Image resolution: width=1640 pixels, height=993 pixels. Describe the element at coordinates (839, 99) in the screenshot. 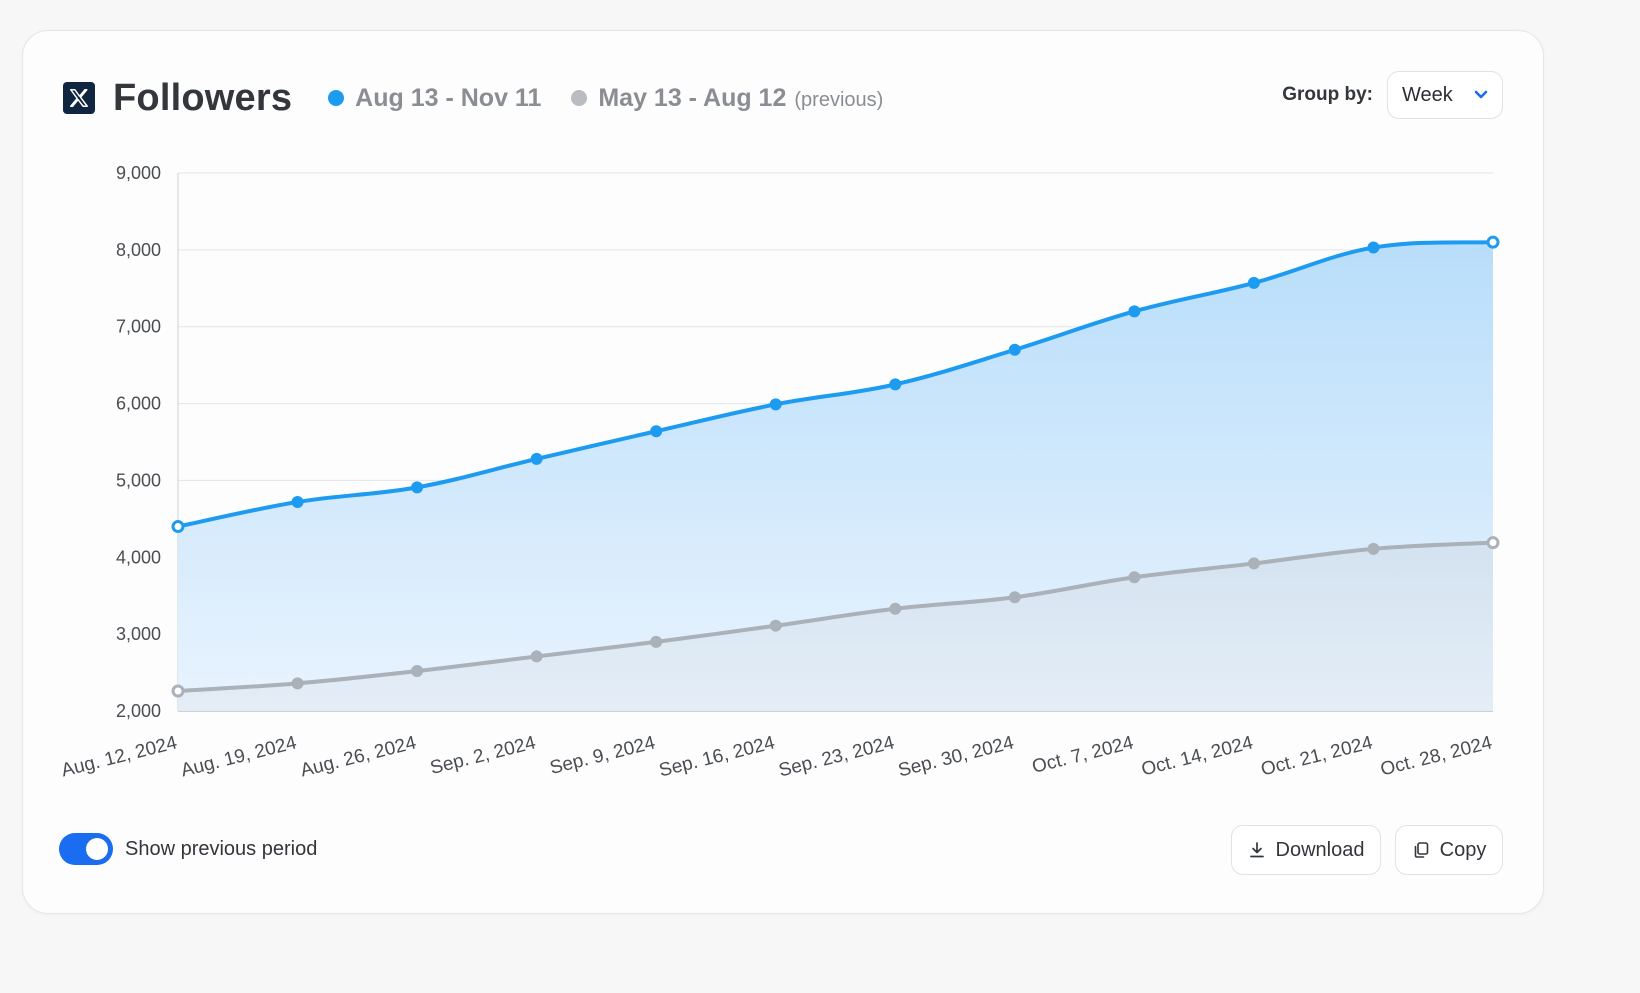

I see `legend-sublabel-previous: (previous)` at that location.